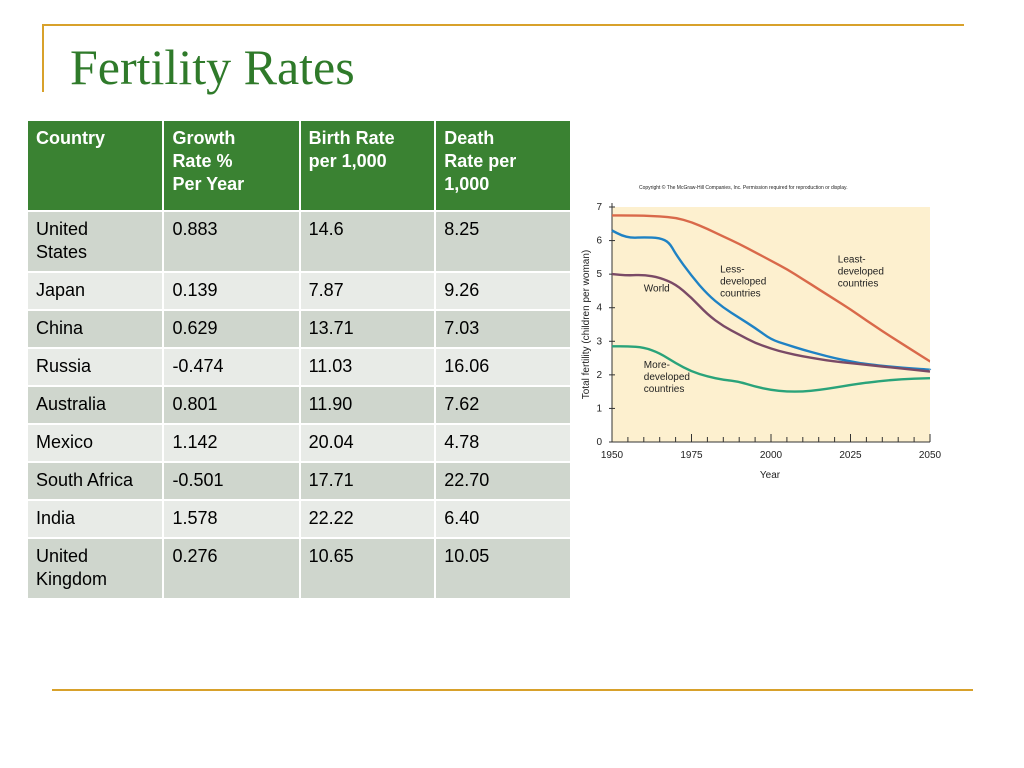 This screenshot has width=1024, height=768. What do you see at coordinates (599, 408) in the screenshot?
I see `y-tick-label: 1` at bounding box center [599, 408].